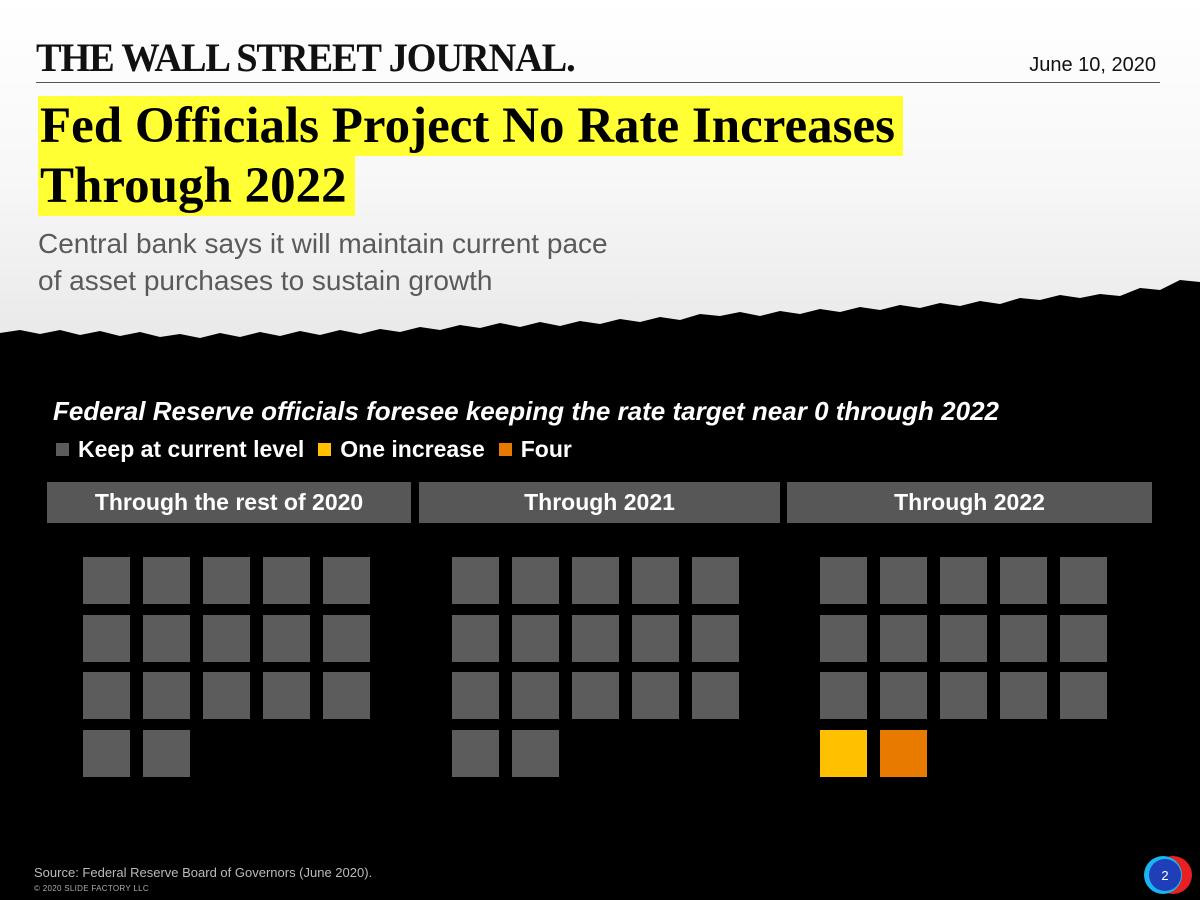 The height and width of the screenshot is (900, 1200). What do you see at coordinates (91, 888) in the screenshot?
I see `copyright-note: © 2020 SLIDE FACTORY LLC` at bounding box center [91, 888].